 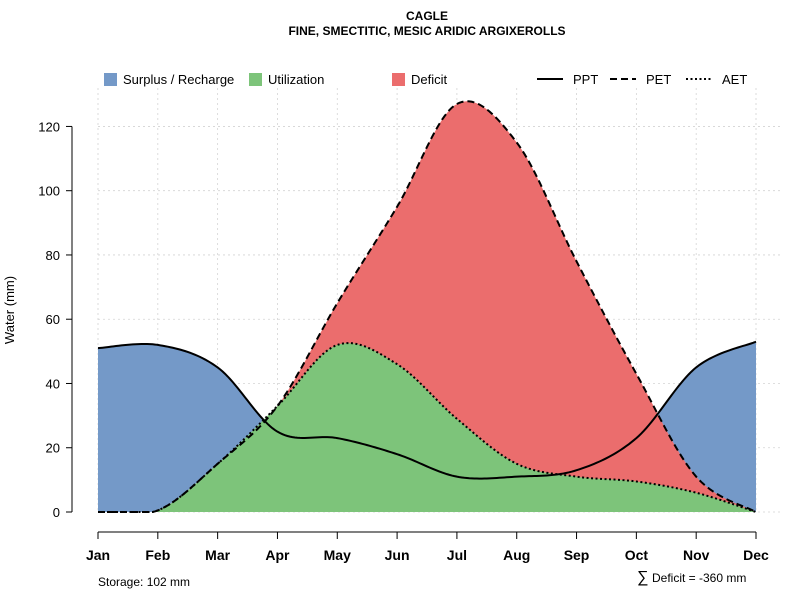 I want to click on legend-label: PET, so click(x=658, y=79).